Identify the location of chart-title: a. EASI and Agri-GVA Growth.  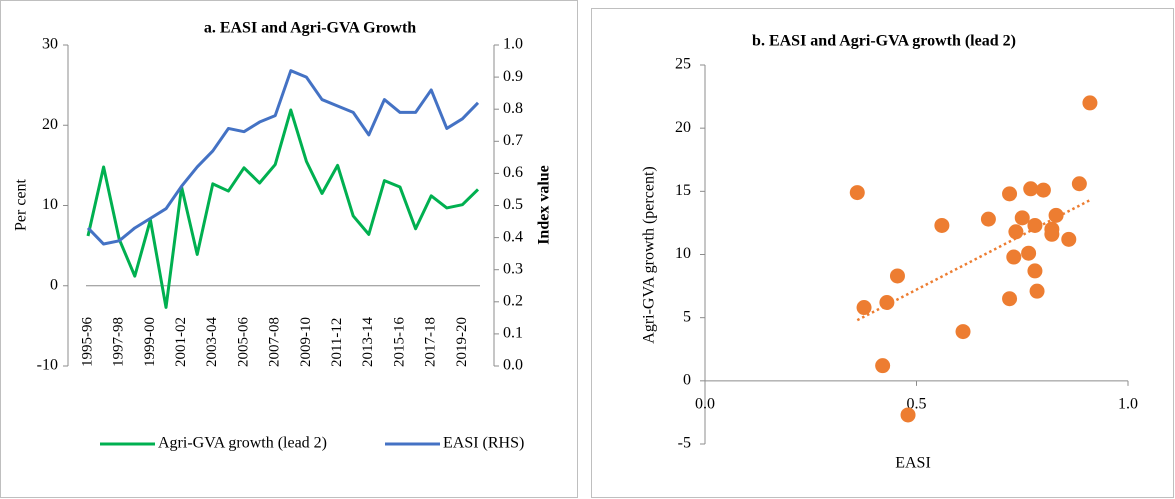
(310, 28).